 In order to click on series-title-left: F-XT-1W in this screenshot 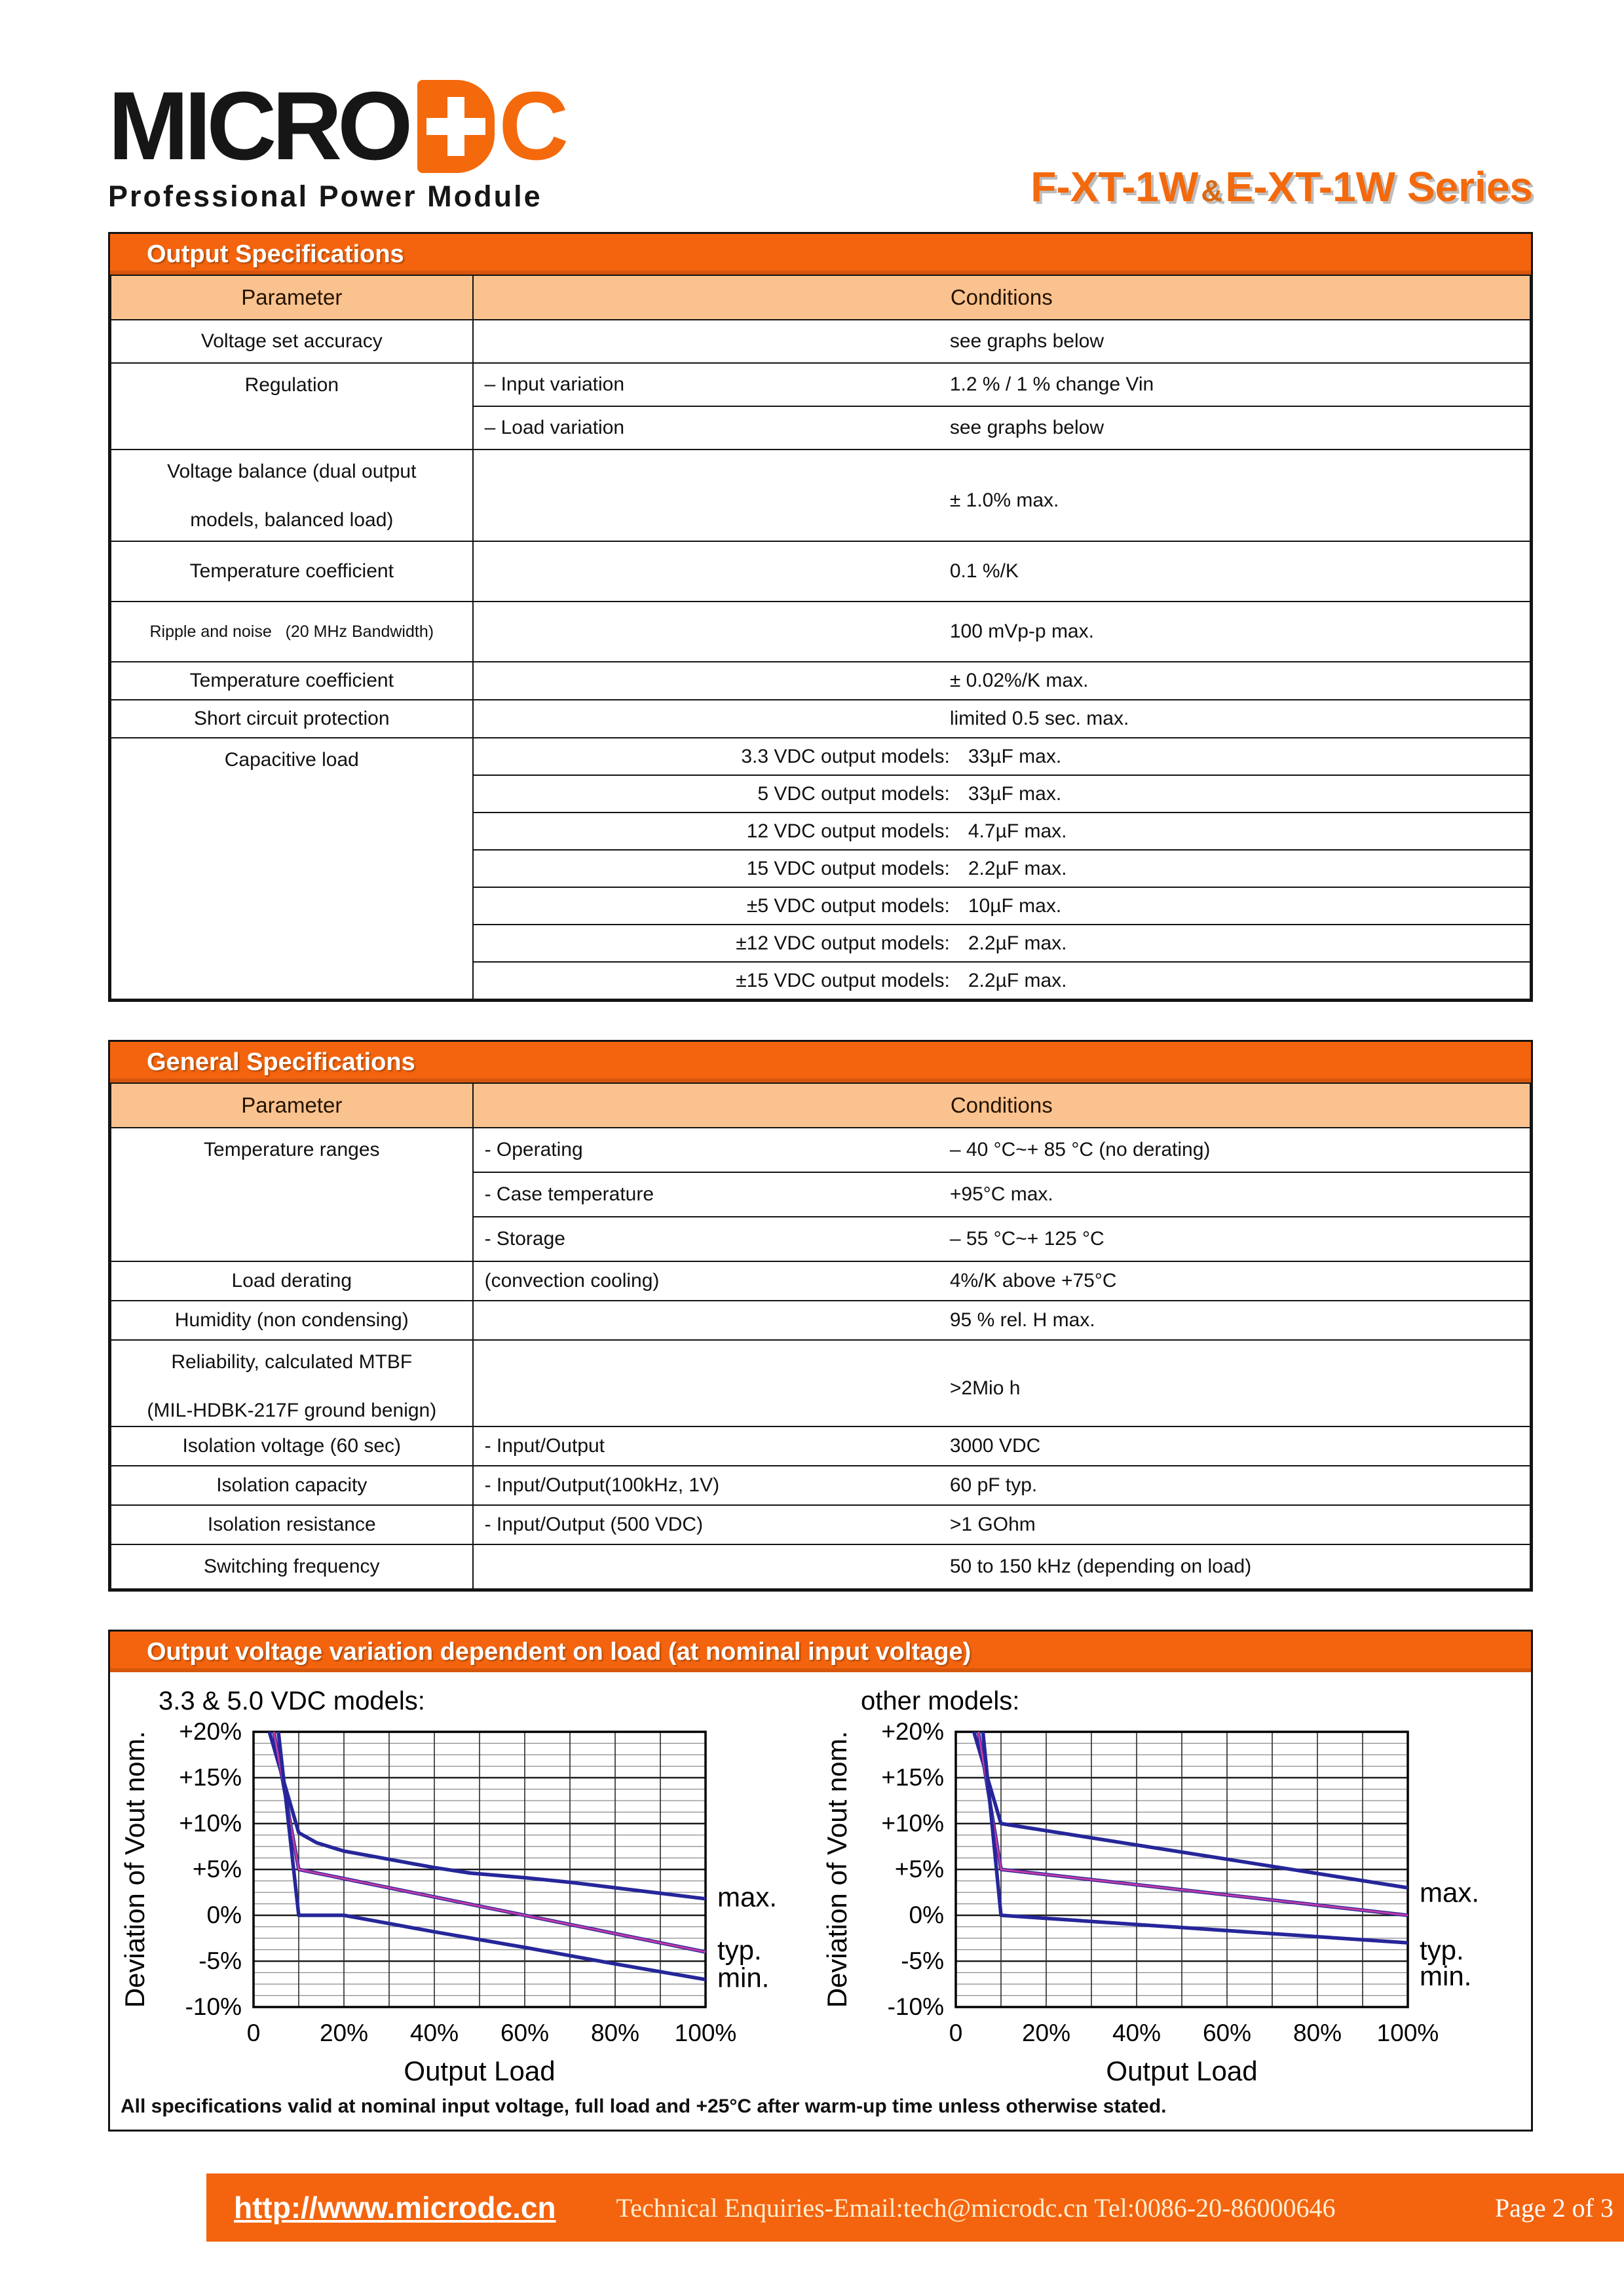, I will do `click(1114, 186)`.